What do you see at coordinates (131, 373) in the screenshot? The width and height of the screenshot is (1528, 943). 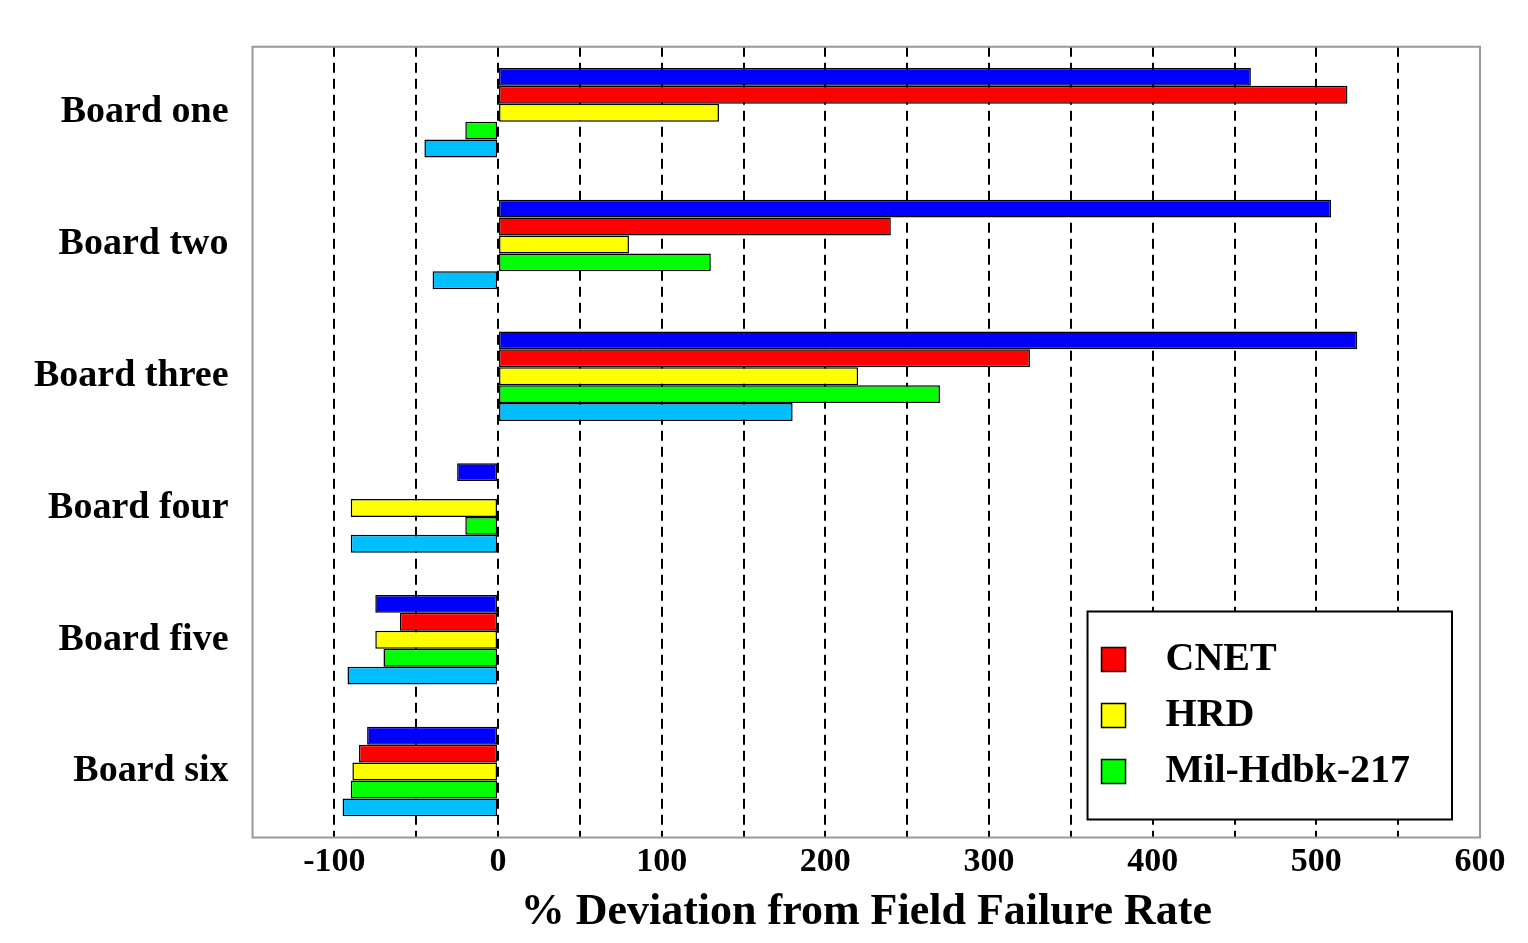 I see `y-tick-label: Board three` at bounding box center [131, 373].